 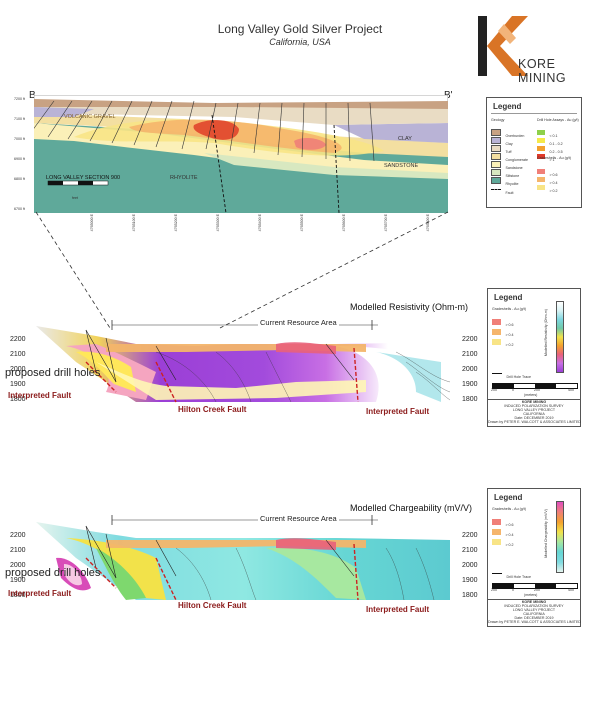 I want to click on unit-label-volcanics: VOLCANIC GRAVEL, so click(x=90, y=117).